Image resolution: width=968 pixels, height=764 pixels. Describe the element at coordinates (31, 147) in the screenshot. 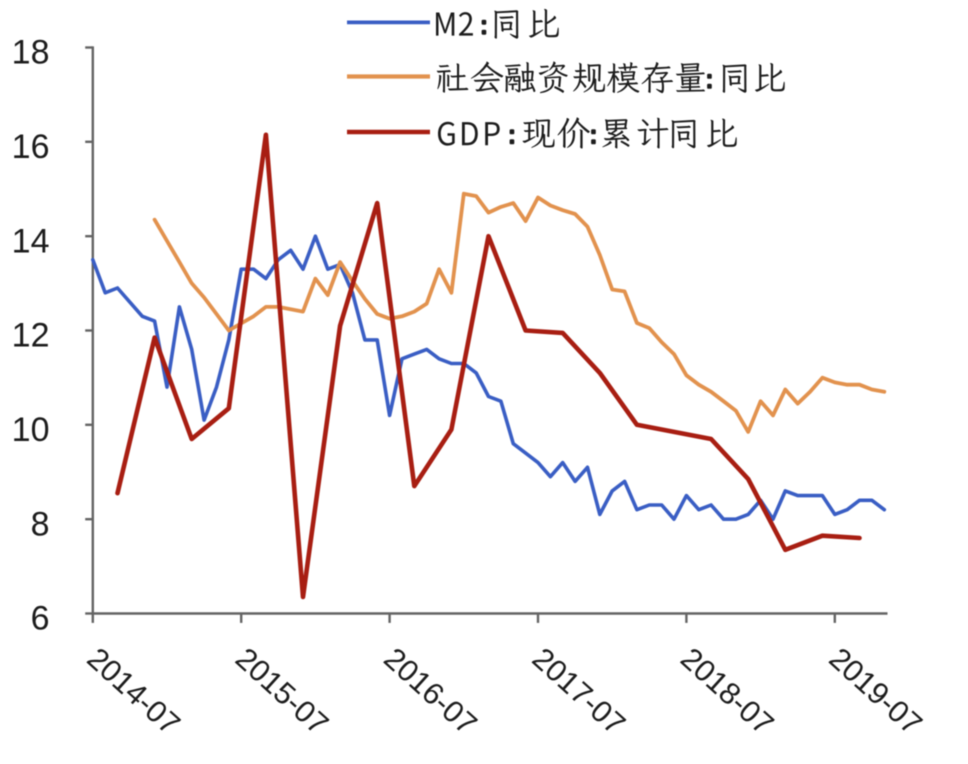

I see `svg-text: 16` at that location.